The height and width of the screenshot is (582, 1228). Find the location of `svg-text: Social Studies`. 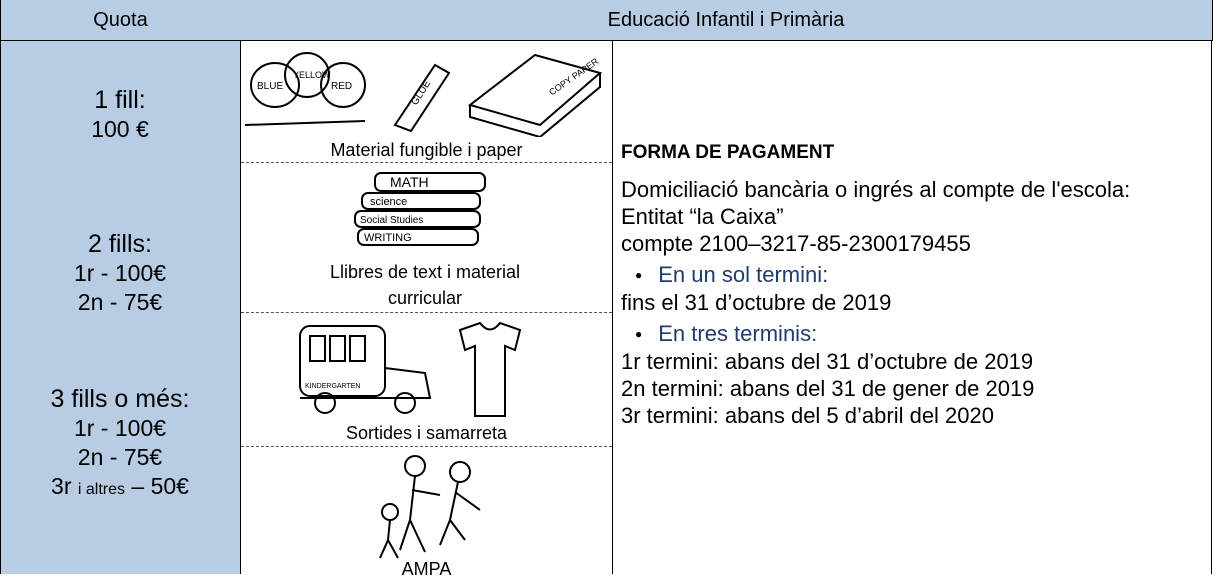

svg-text: Social Studies is located at coordinates (391, 220).